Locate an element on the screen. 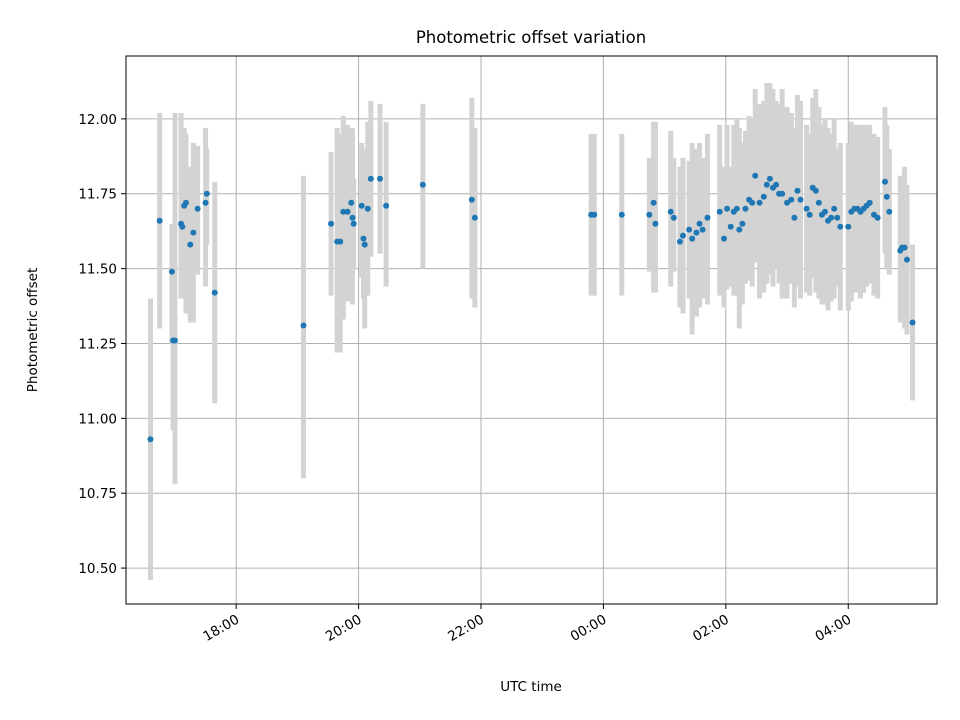  x-tick-label: 02:00 is located at coordinates (711, 628).